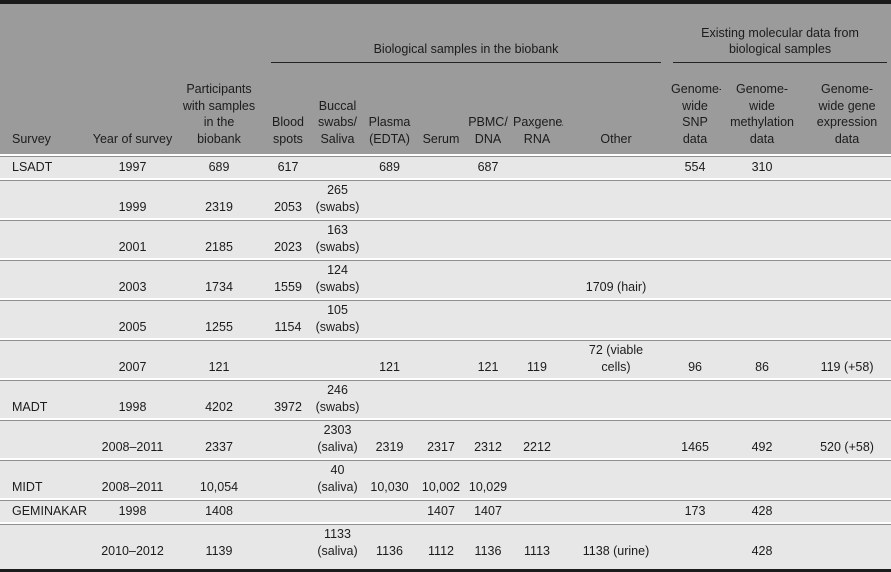  What do you see at coordinates (537, 438) in the screenshot?
I see `cell-paxgene: 2212` at bounding box center [537, 438].